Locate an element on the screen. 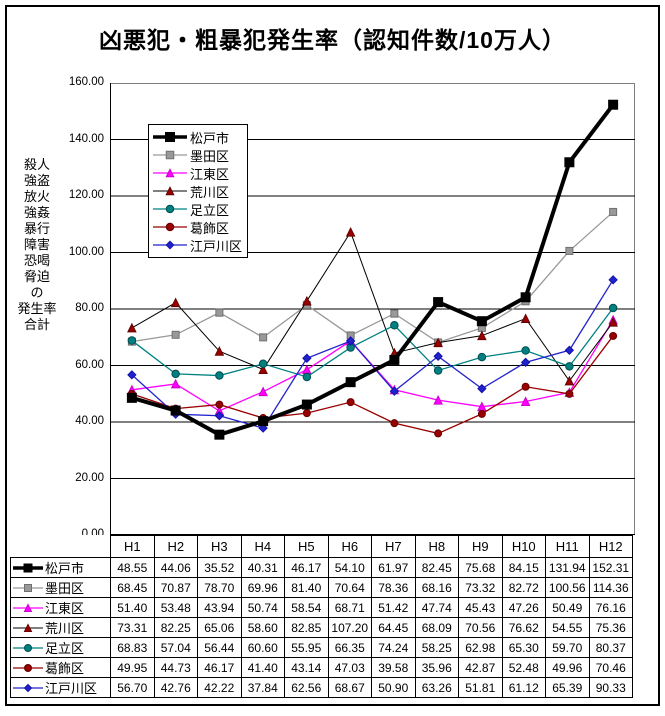  legend-item-katsushika: 葛飾区 is located at coordinates (197, 227).